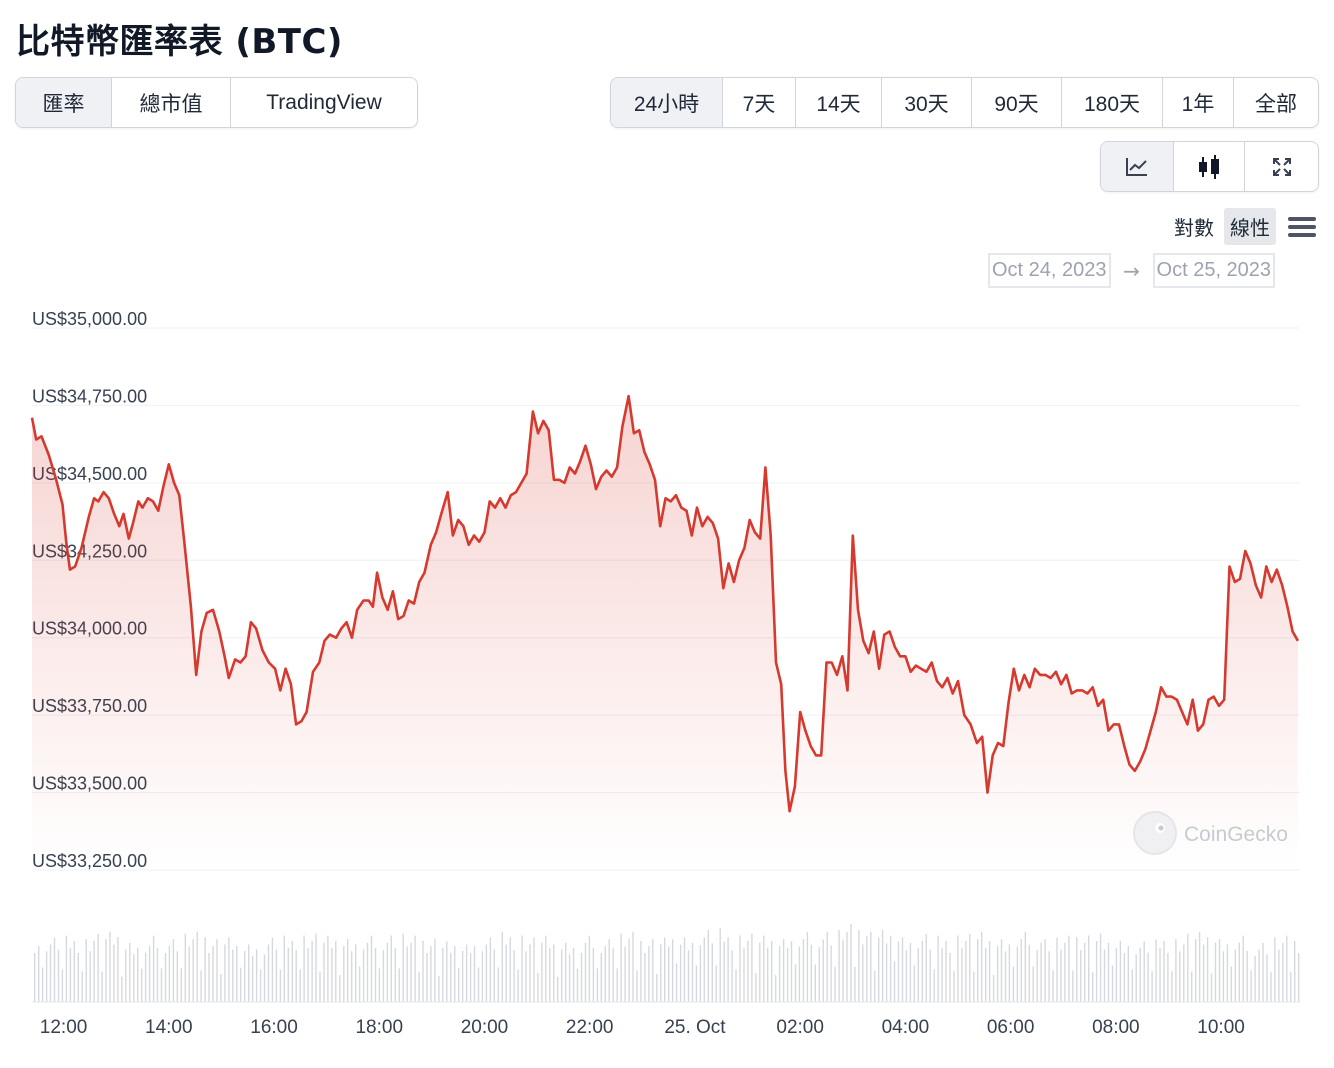 This screenshot has height=1068, width=1334. What do you see at coordinates (759, 102) in the screenshot?
I see `range-7d: 7天` at bounding box center [759, 102].